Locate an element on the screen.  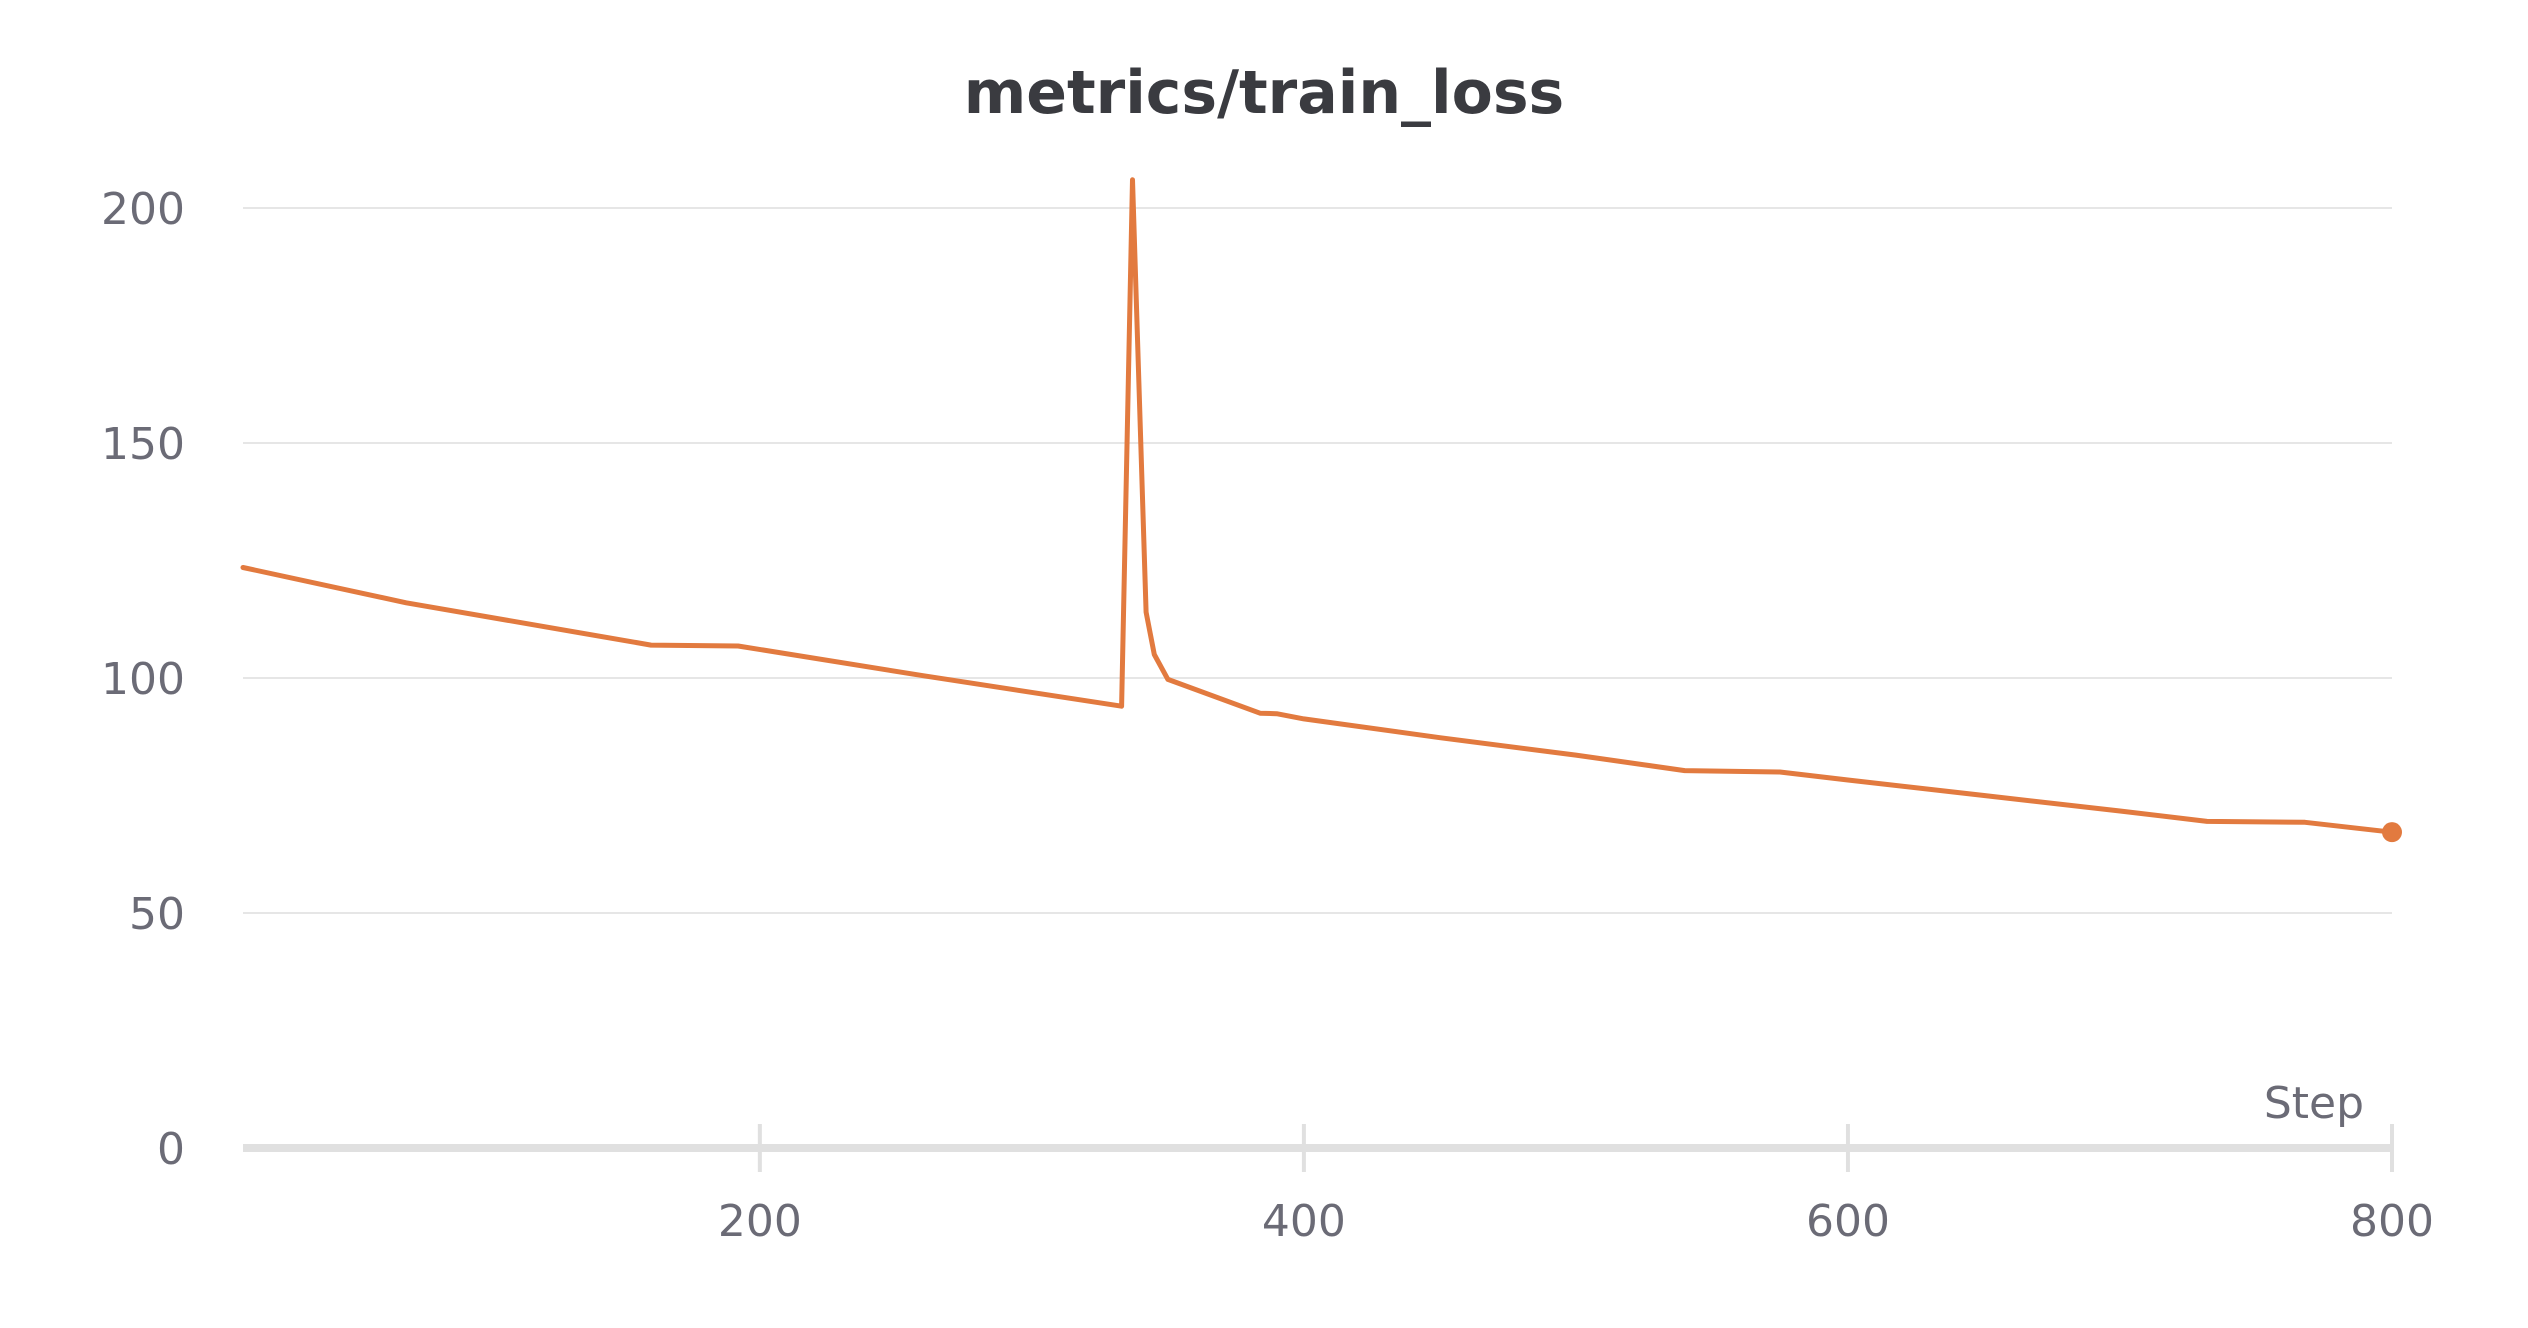
y-tick-label: 200 is located at coordinates (143, 209).